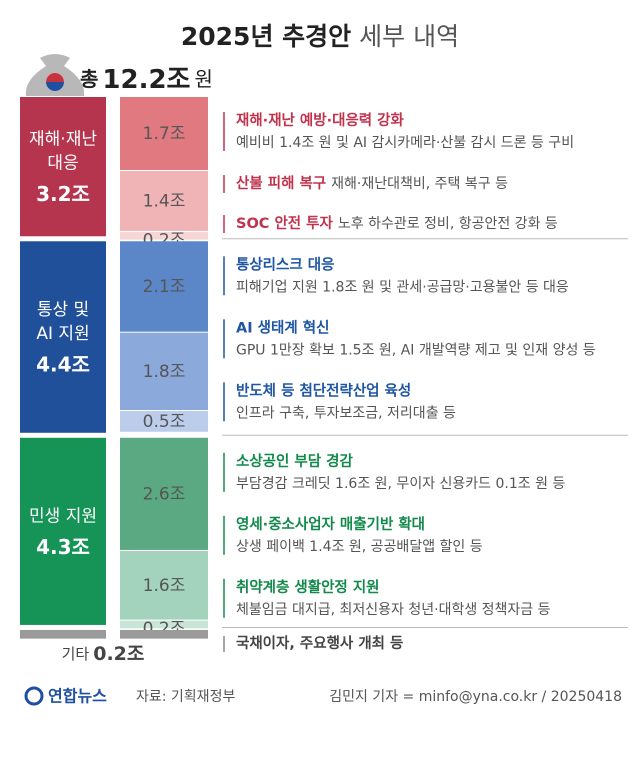 This screenshot has width=640, height=776. I want to click on item-value-label: 1.8조, so click(164, 372).